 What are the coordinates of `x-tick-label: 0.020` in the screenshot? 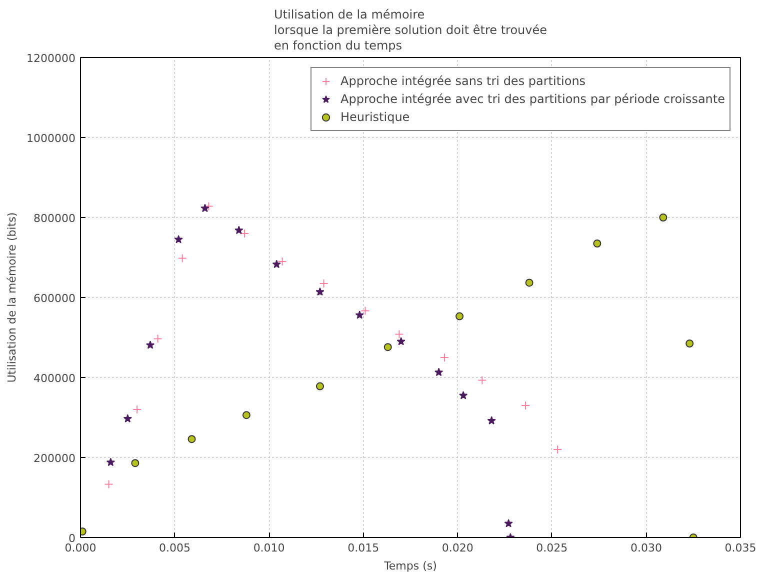 It's located at (458, 548).